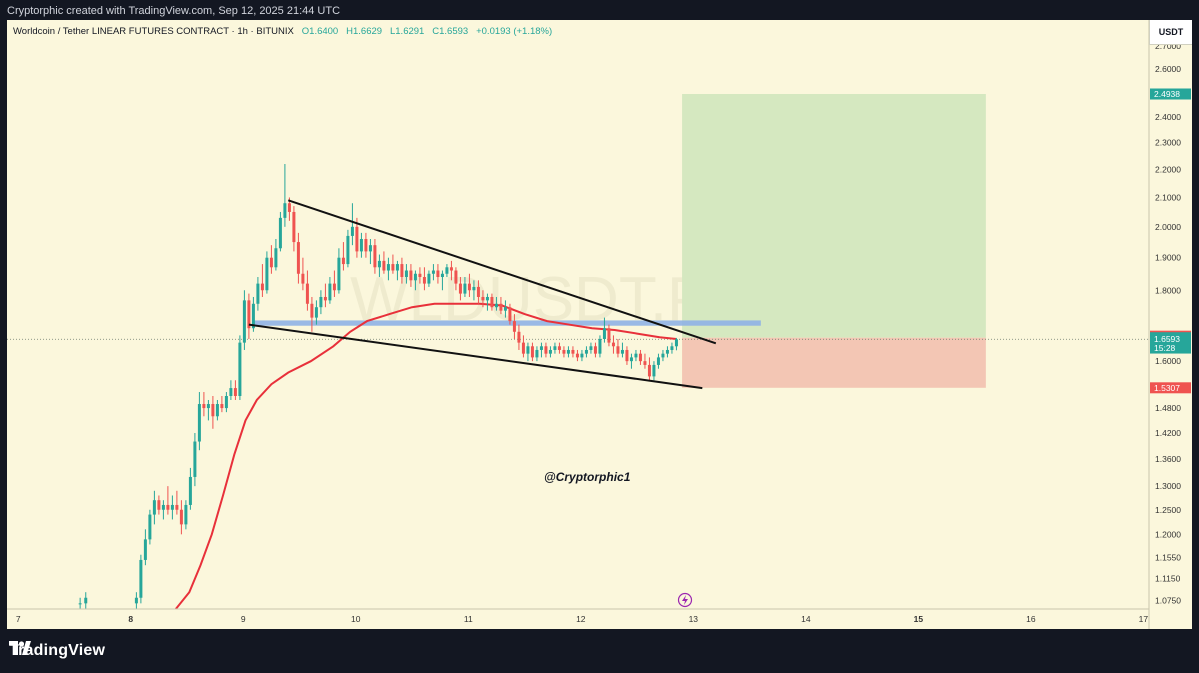 Image resolution: width=1199 pixels, height=673 pixels. What do you see at coordinates (468, 619) in the screenshot?
I see `time-tick-label: 11` at bounding box center [468, 619].